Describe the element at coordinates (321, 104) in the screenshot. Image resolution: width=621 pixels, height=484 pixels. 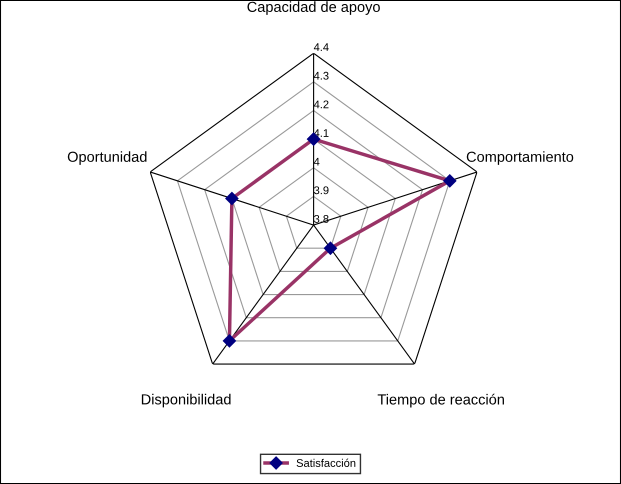
I see `y-tick-label: 4.2` at that location.